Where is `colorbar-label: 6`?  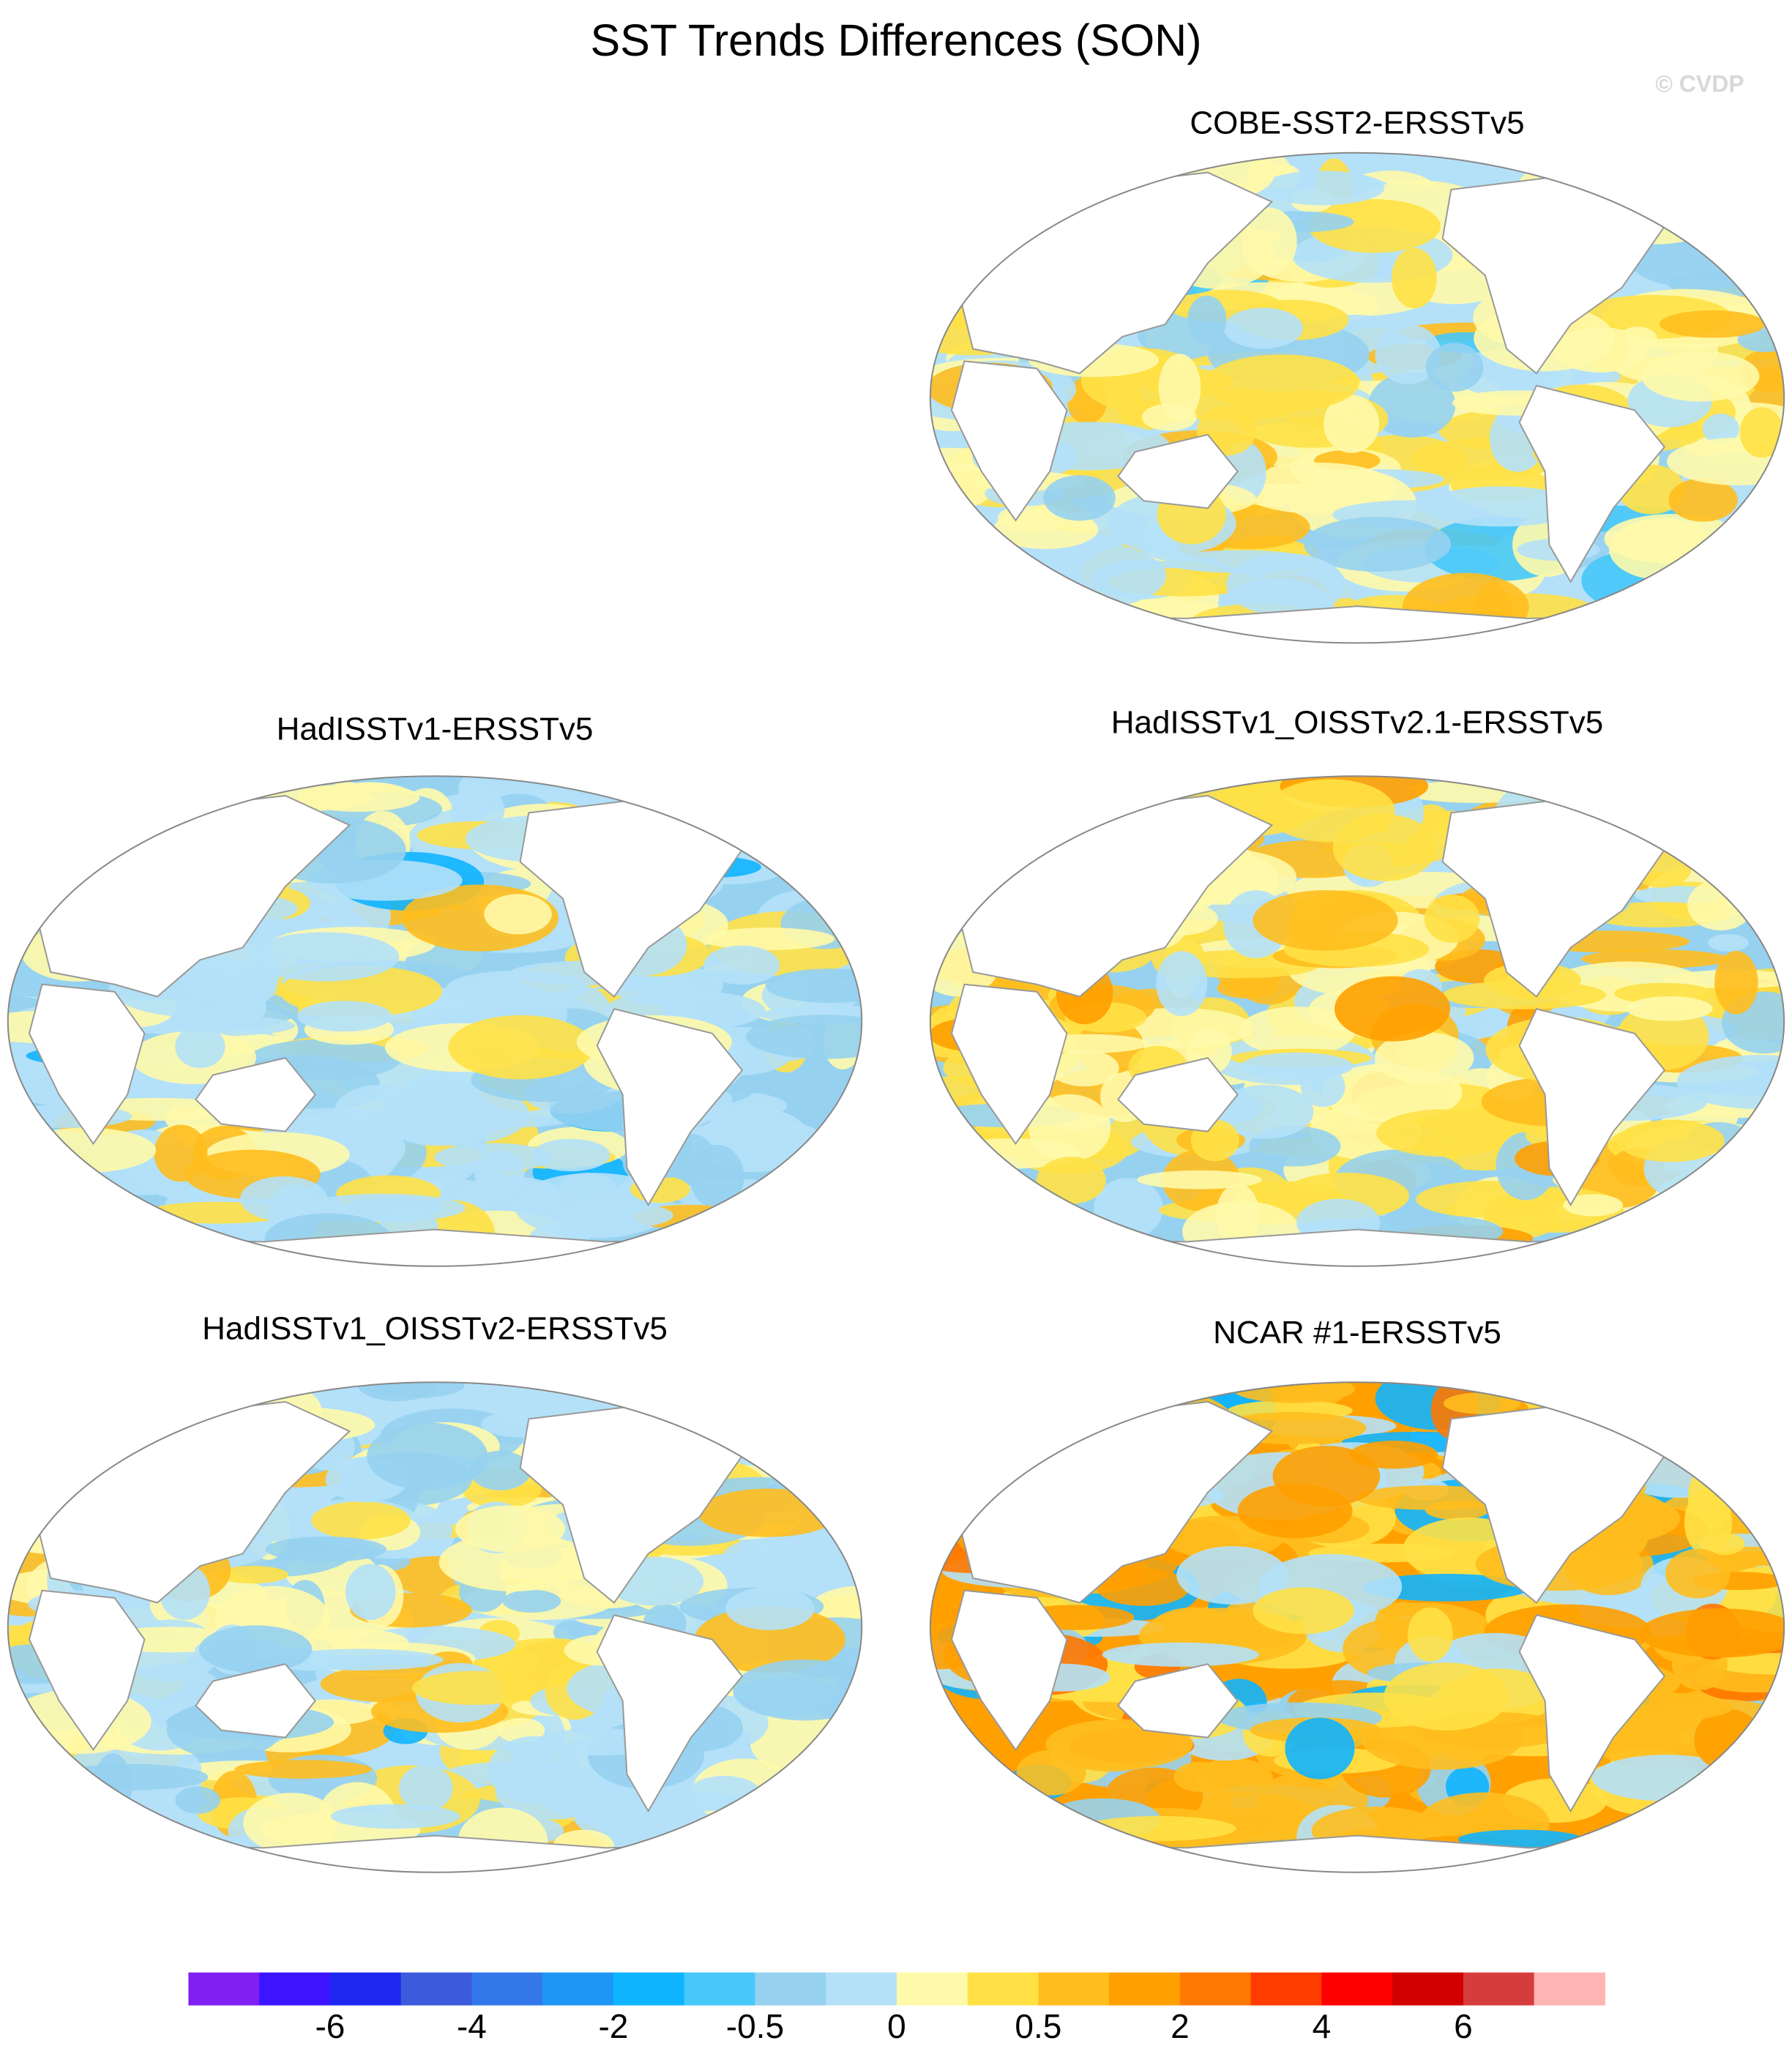
colorbar-label: 6 is located at coordinates (1463, 2026).